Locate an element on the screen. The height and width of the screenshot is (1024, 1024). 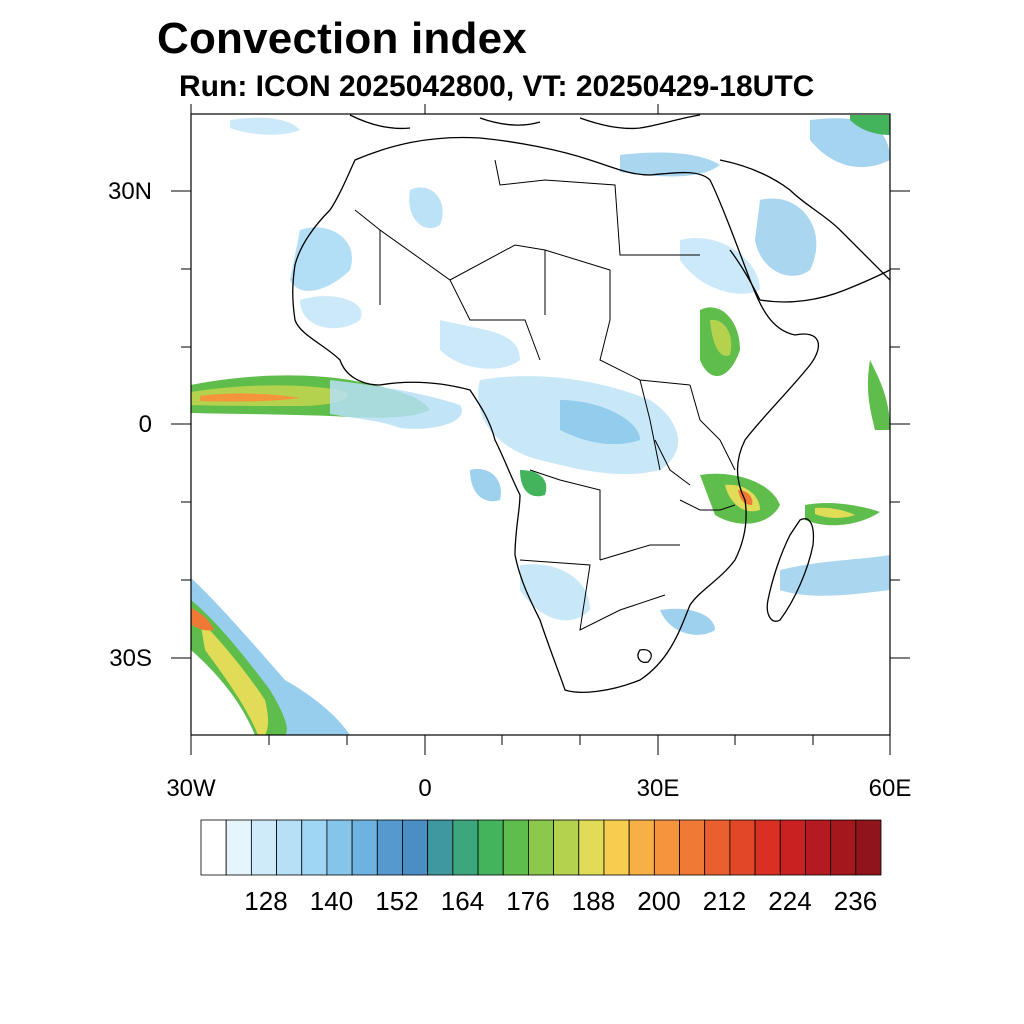
lat-label-30s: 30S is located at coordinates (130, 658).